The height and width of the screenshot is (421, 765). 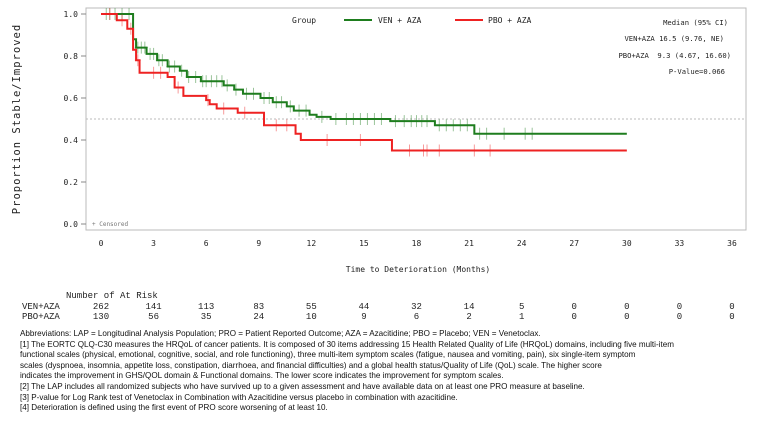 What do you see at coordinates (417, 243) in the screenshot?
I see `x-tick-label: 18` at bounding box center [417, 243].